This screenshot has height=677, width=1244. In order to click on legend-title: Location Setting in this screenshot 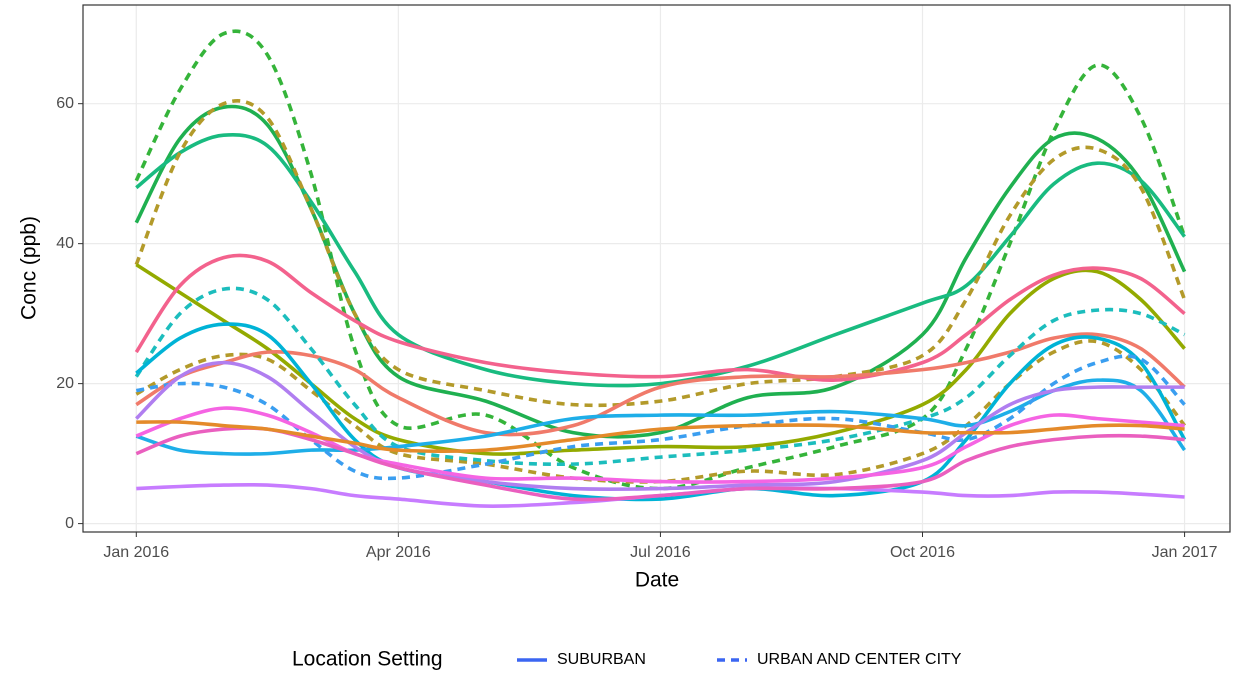, I will do `click(367, 659)`.